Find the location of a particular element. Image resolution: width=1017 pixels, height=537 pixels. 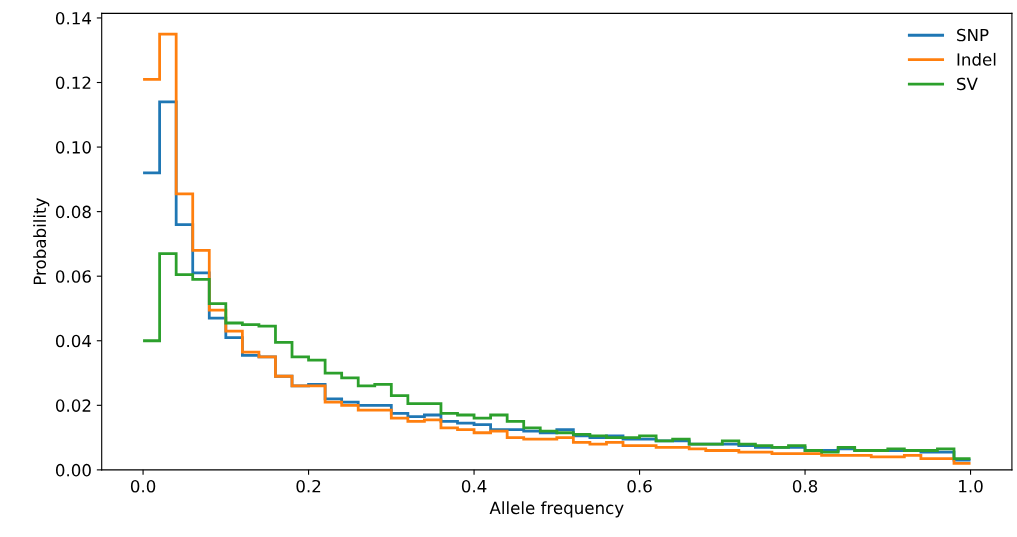

legend-label: SNP is located at coordinates (973, 35).